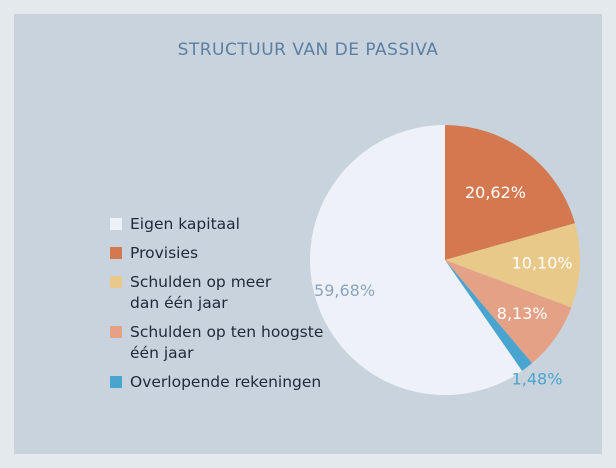  Describe the element at coordinates (495, 192) in the screenshot. I see `data-label: 20,62%` at that location.